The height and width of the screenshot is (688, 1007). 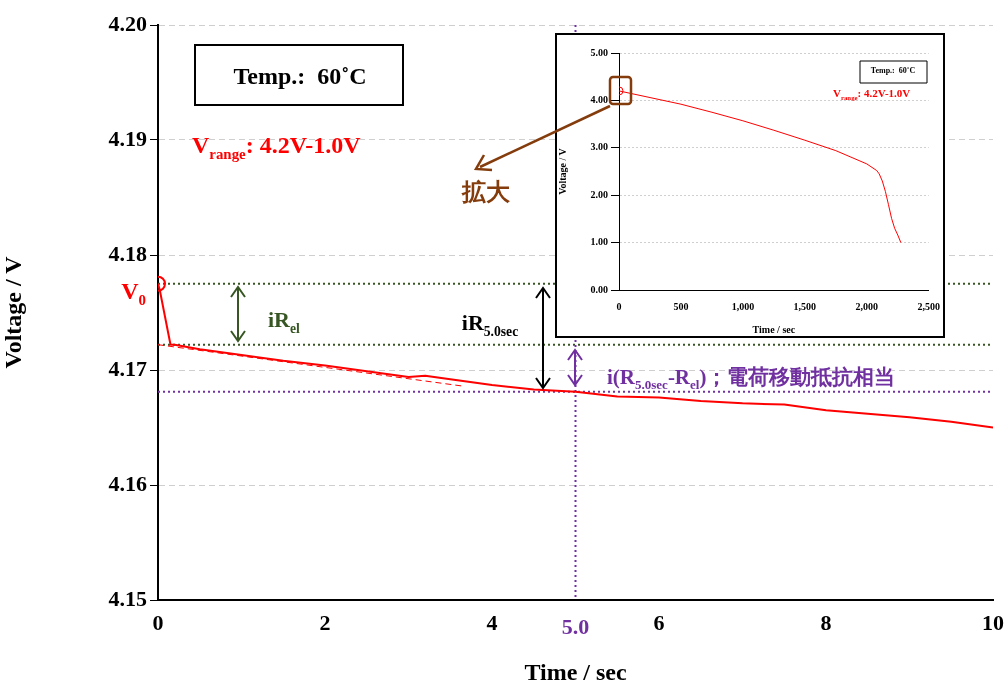 I want to click on x-tick-label: 500, so click(x=681, y=306).